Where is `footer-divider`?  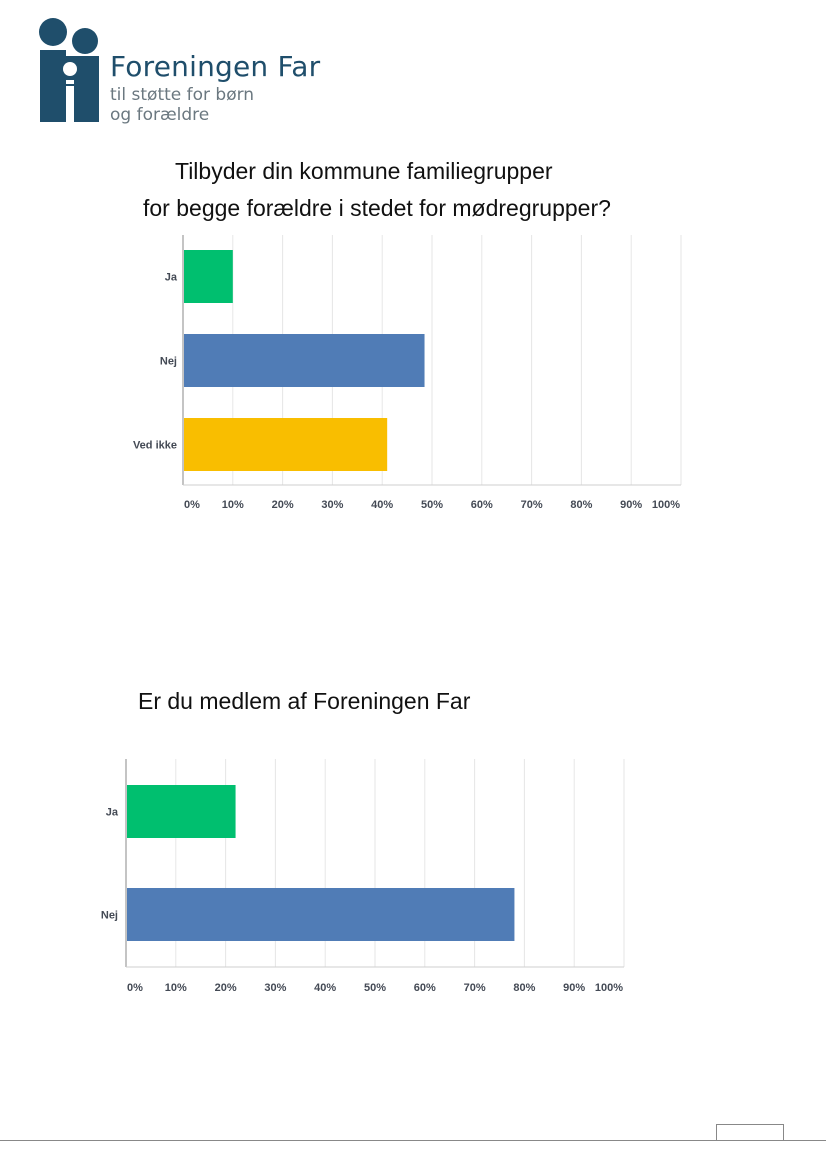 footer-divider is located at coordinates (413, 1140).